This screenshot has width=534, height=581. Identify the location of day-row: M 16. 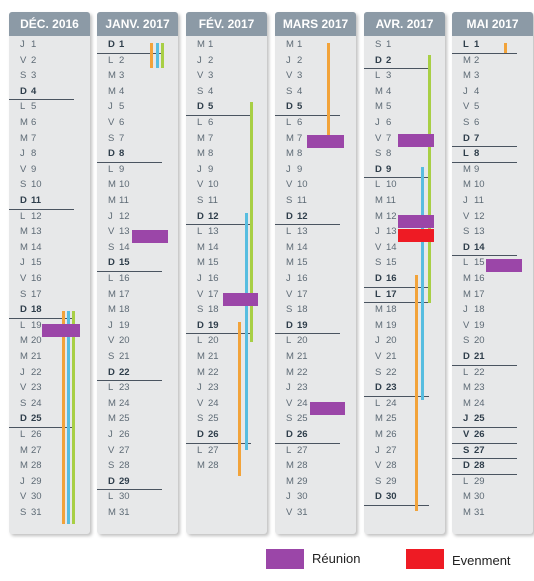
(492, 279).